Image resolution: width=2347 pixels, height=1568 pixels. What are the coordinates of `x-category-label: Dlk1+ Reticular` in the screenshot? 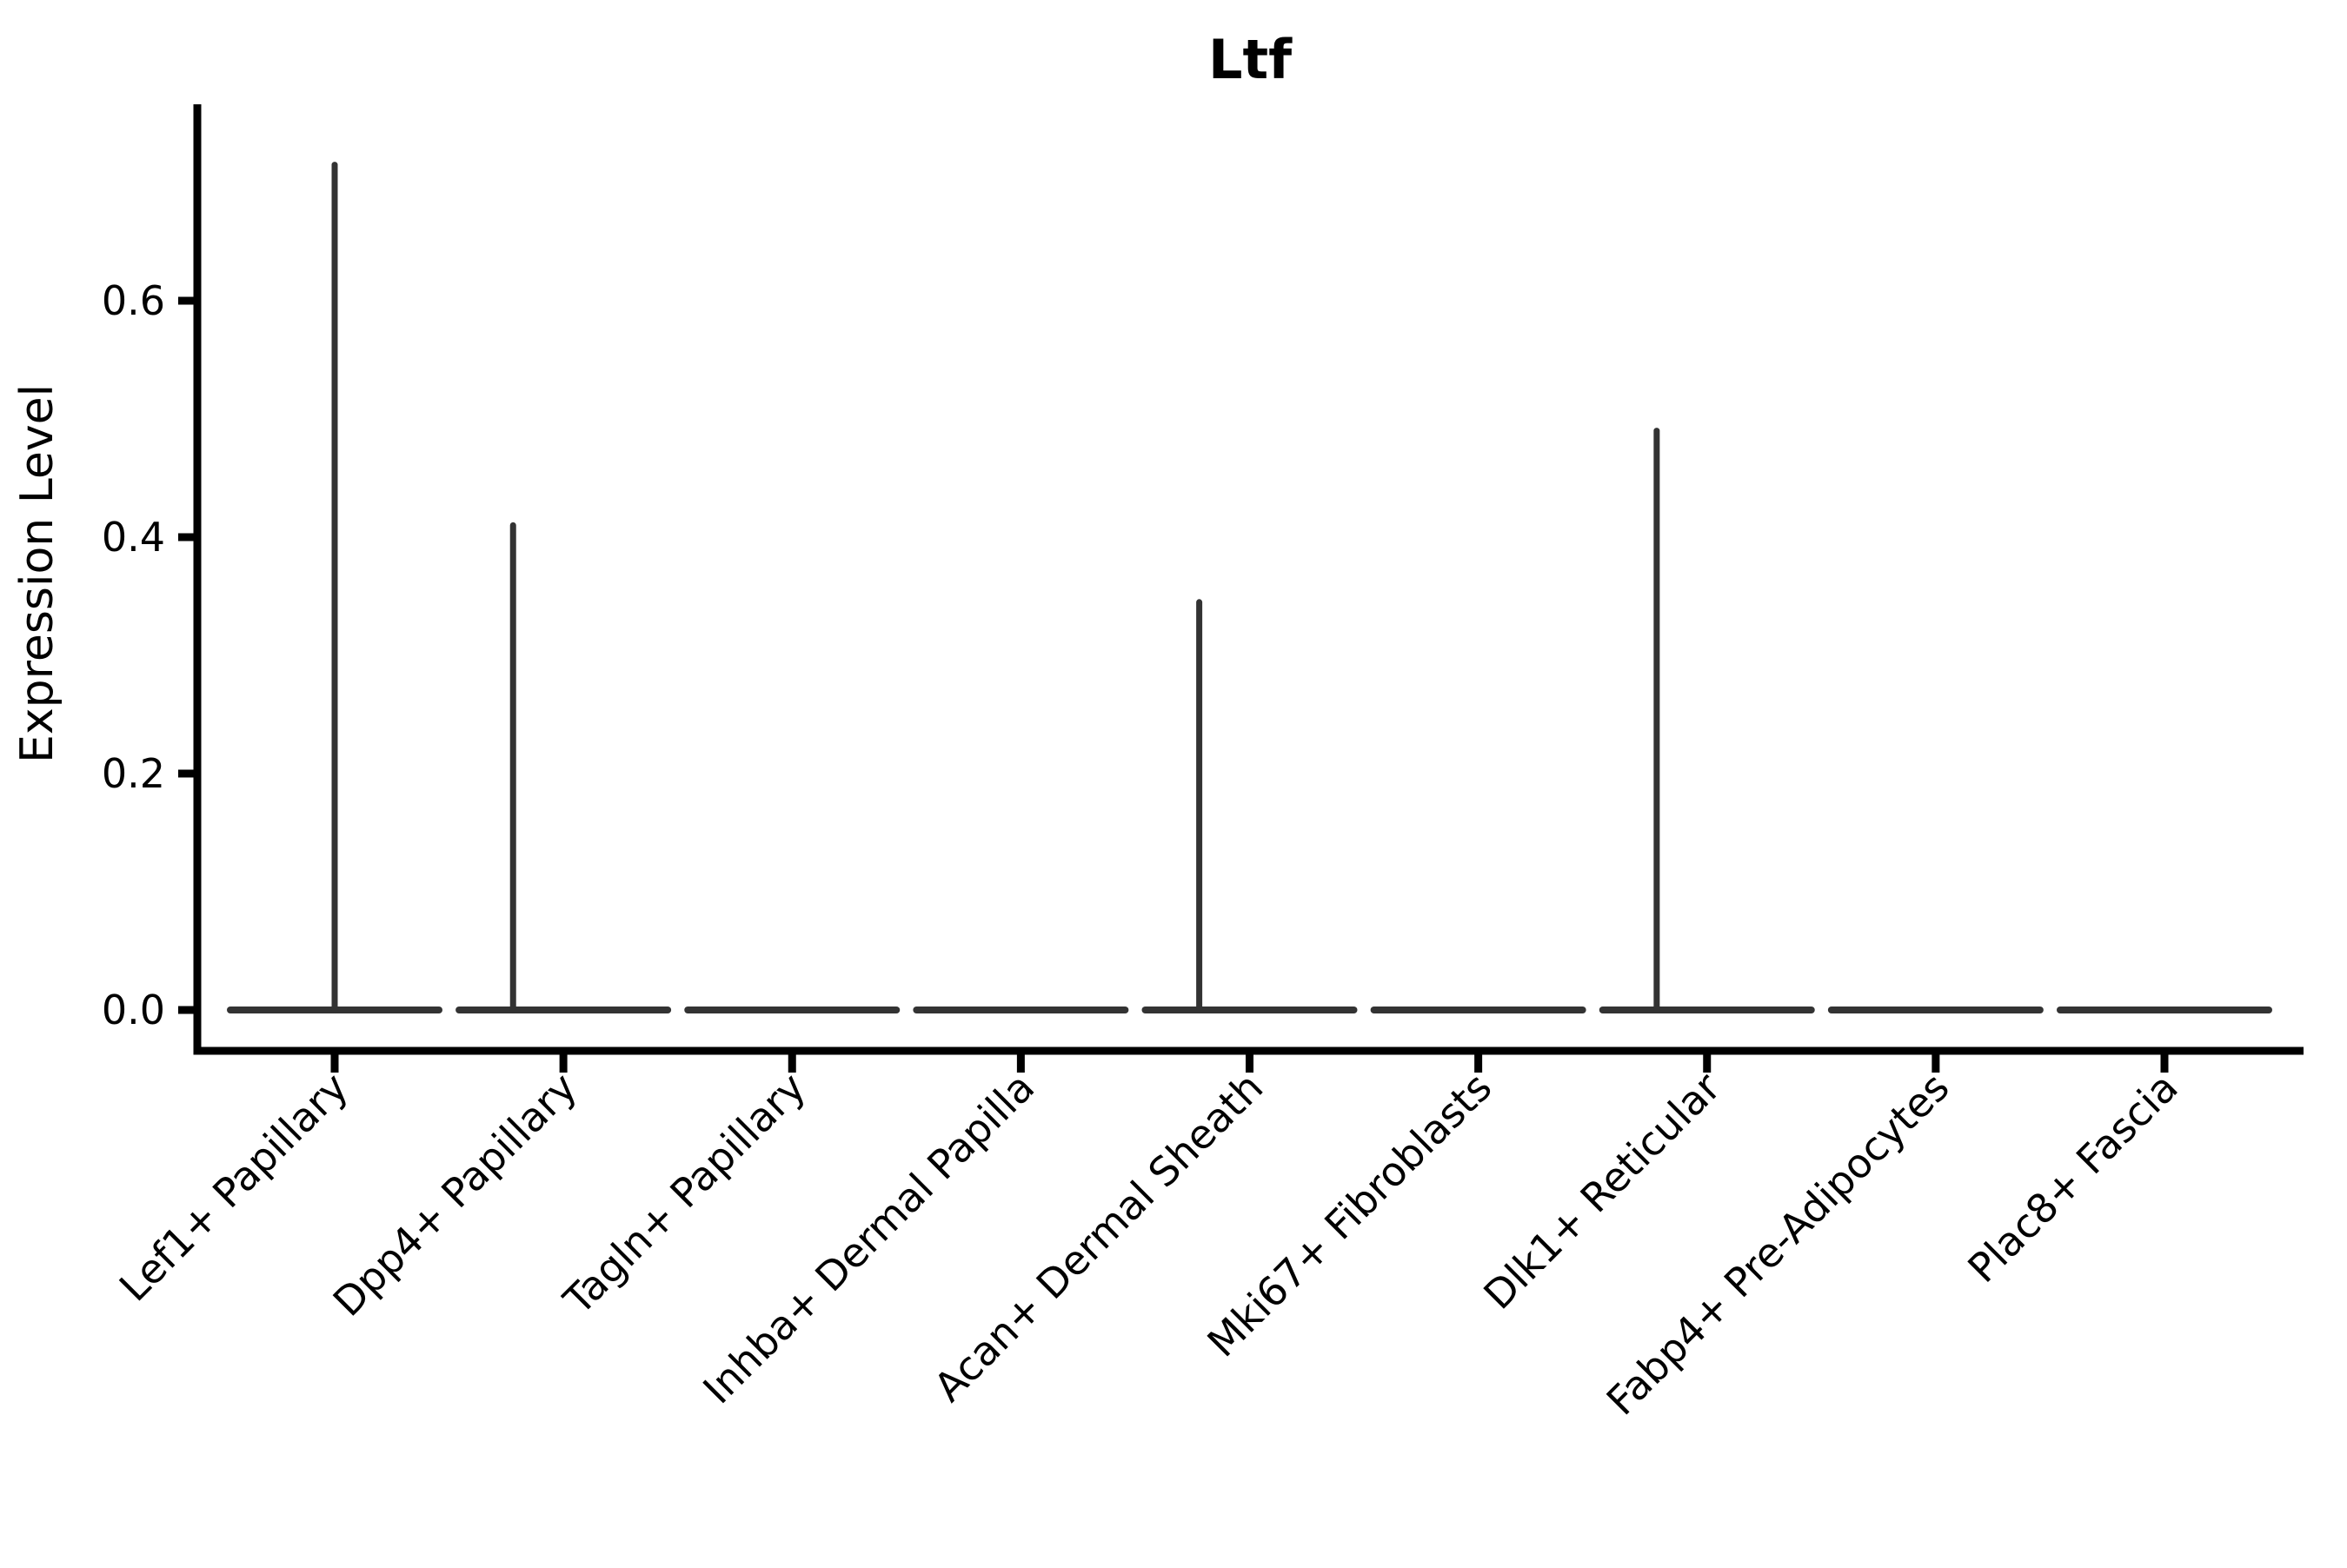 It's located at (1601, 1191).